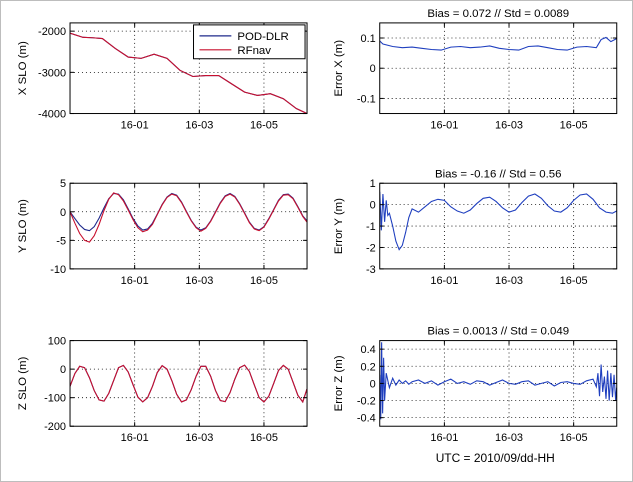 The image size is (633, 482). Describe the element at coordinates (368, 350) in the screenshot. I see `y-tick-label: 0.4` at that location.